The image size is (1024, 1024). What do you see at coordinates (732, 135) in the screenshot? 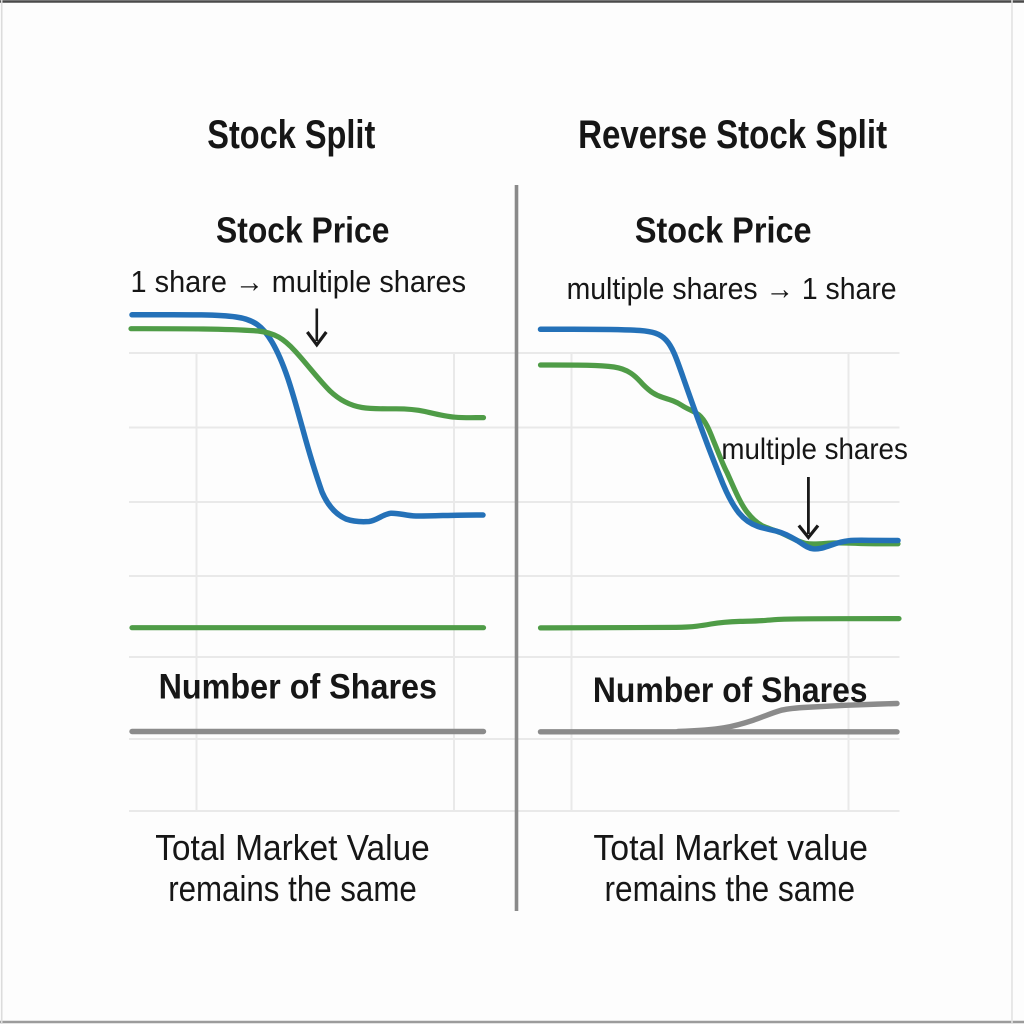
I see `svg-text: Reverse Stock Split` at bounding box center [732, 135].